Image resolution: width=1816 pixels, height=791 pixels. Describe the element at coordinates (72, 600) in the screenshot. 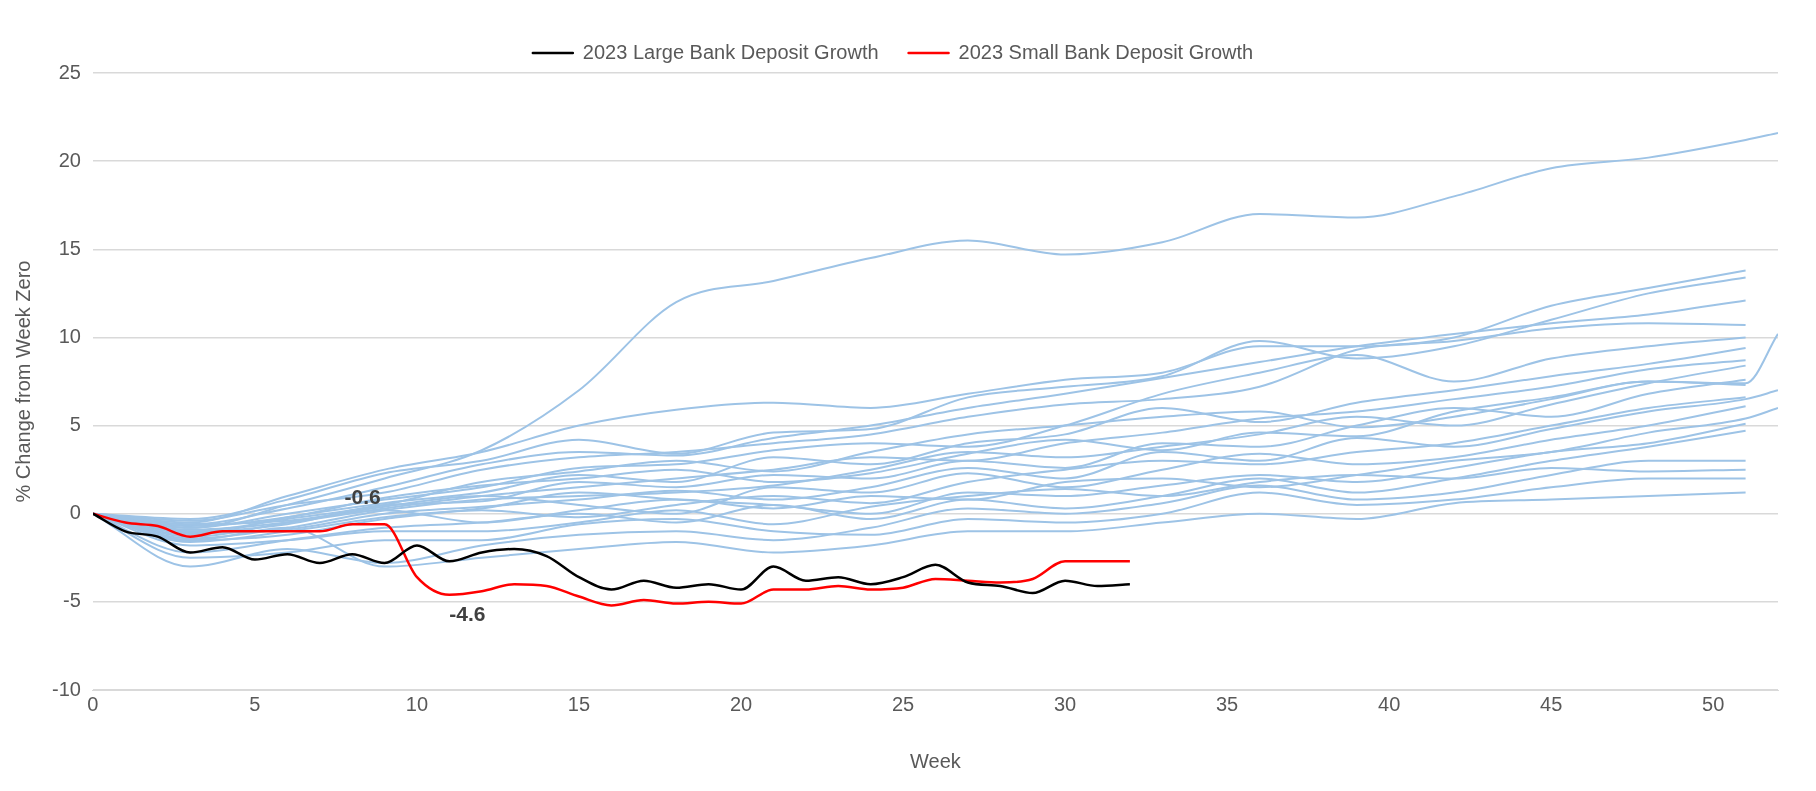

I see `y-tick-label: -5` at that location.